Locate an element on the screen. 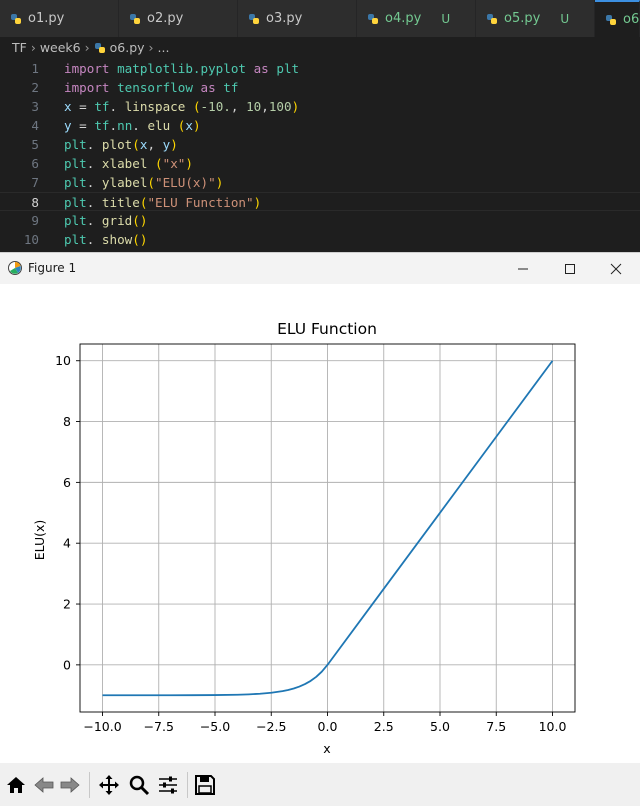  code-token: () is located at coordinates (140, 220).